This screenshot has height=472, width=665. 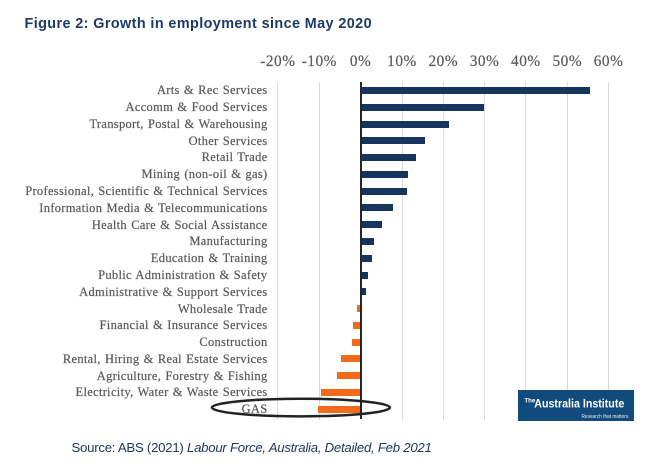 What do you see at coordinates (529, 401) in the screenshot?
I see `svg-text: The` at bounding box center [529, 401].